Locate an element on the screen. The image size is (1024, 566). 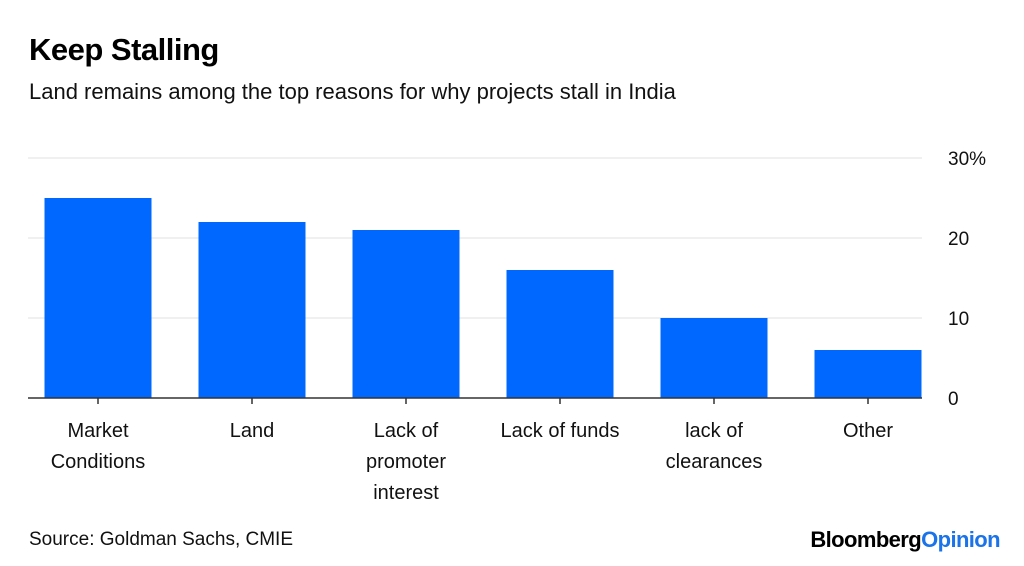
x-tick-label: interest is located at coordinates (406, 493).